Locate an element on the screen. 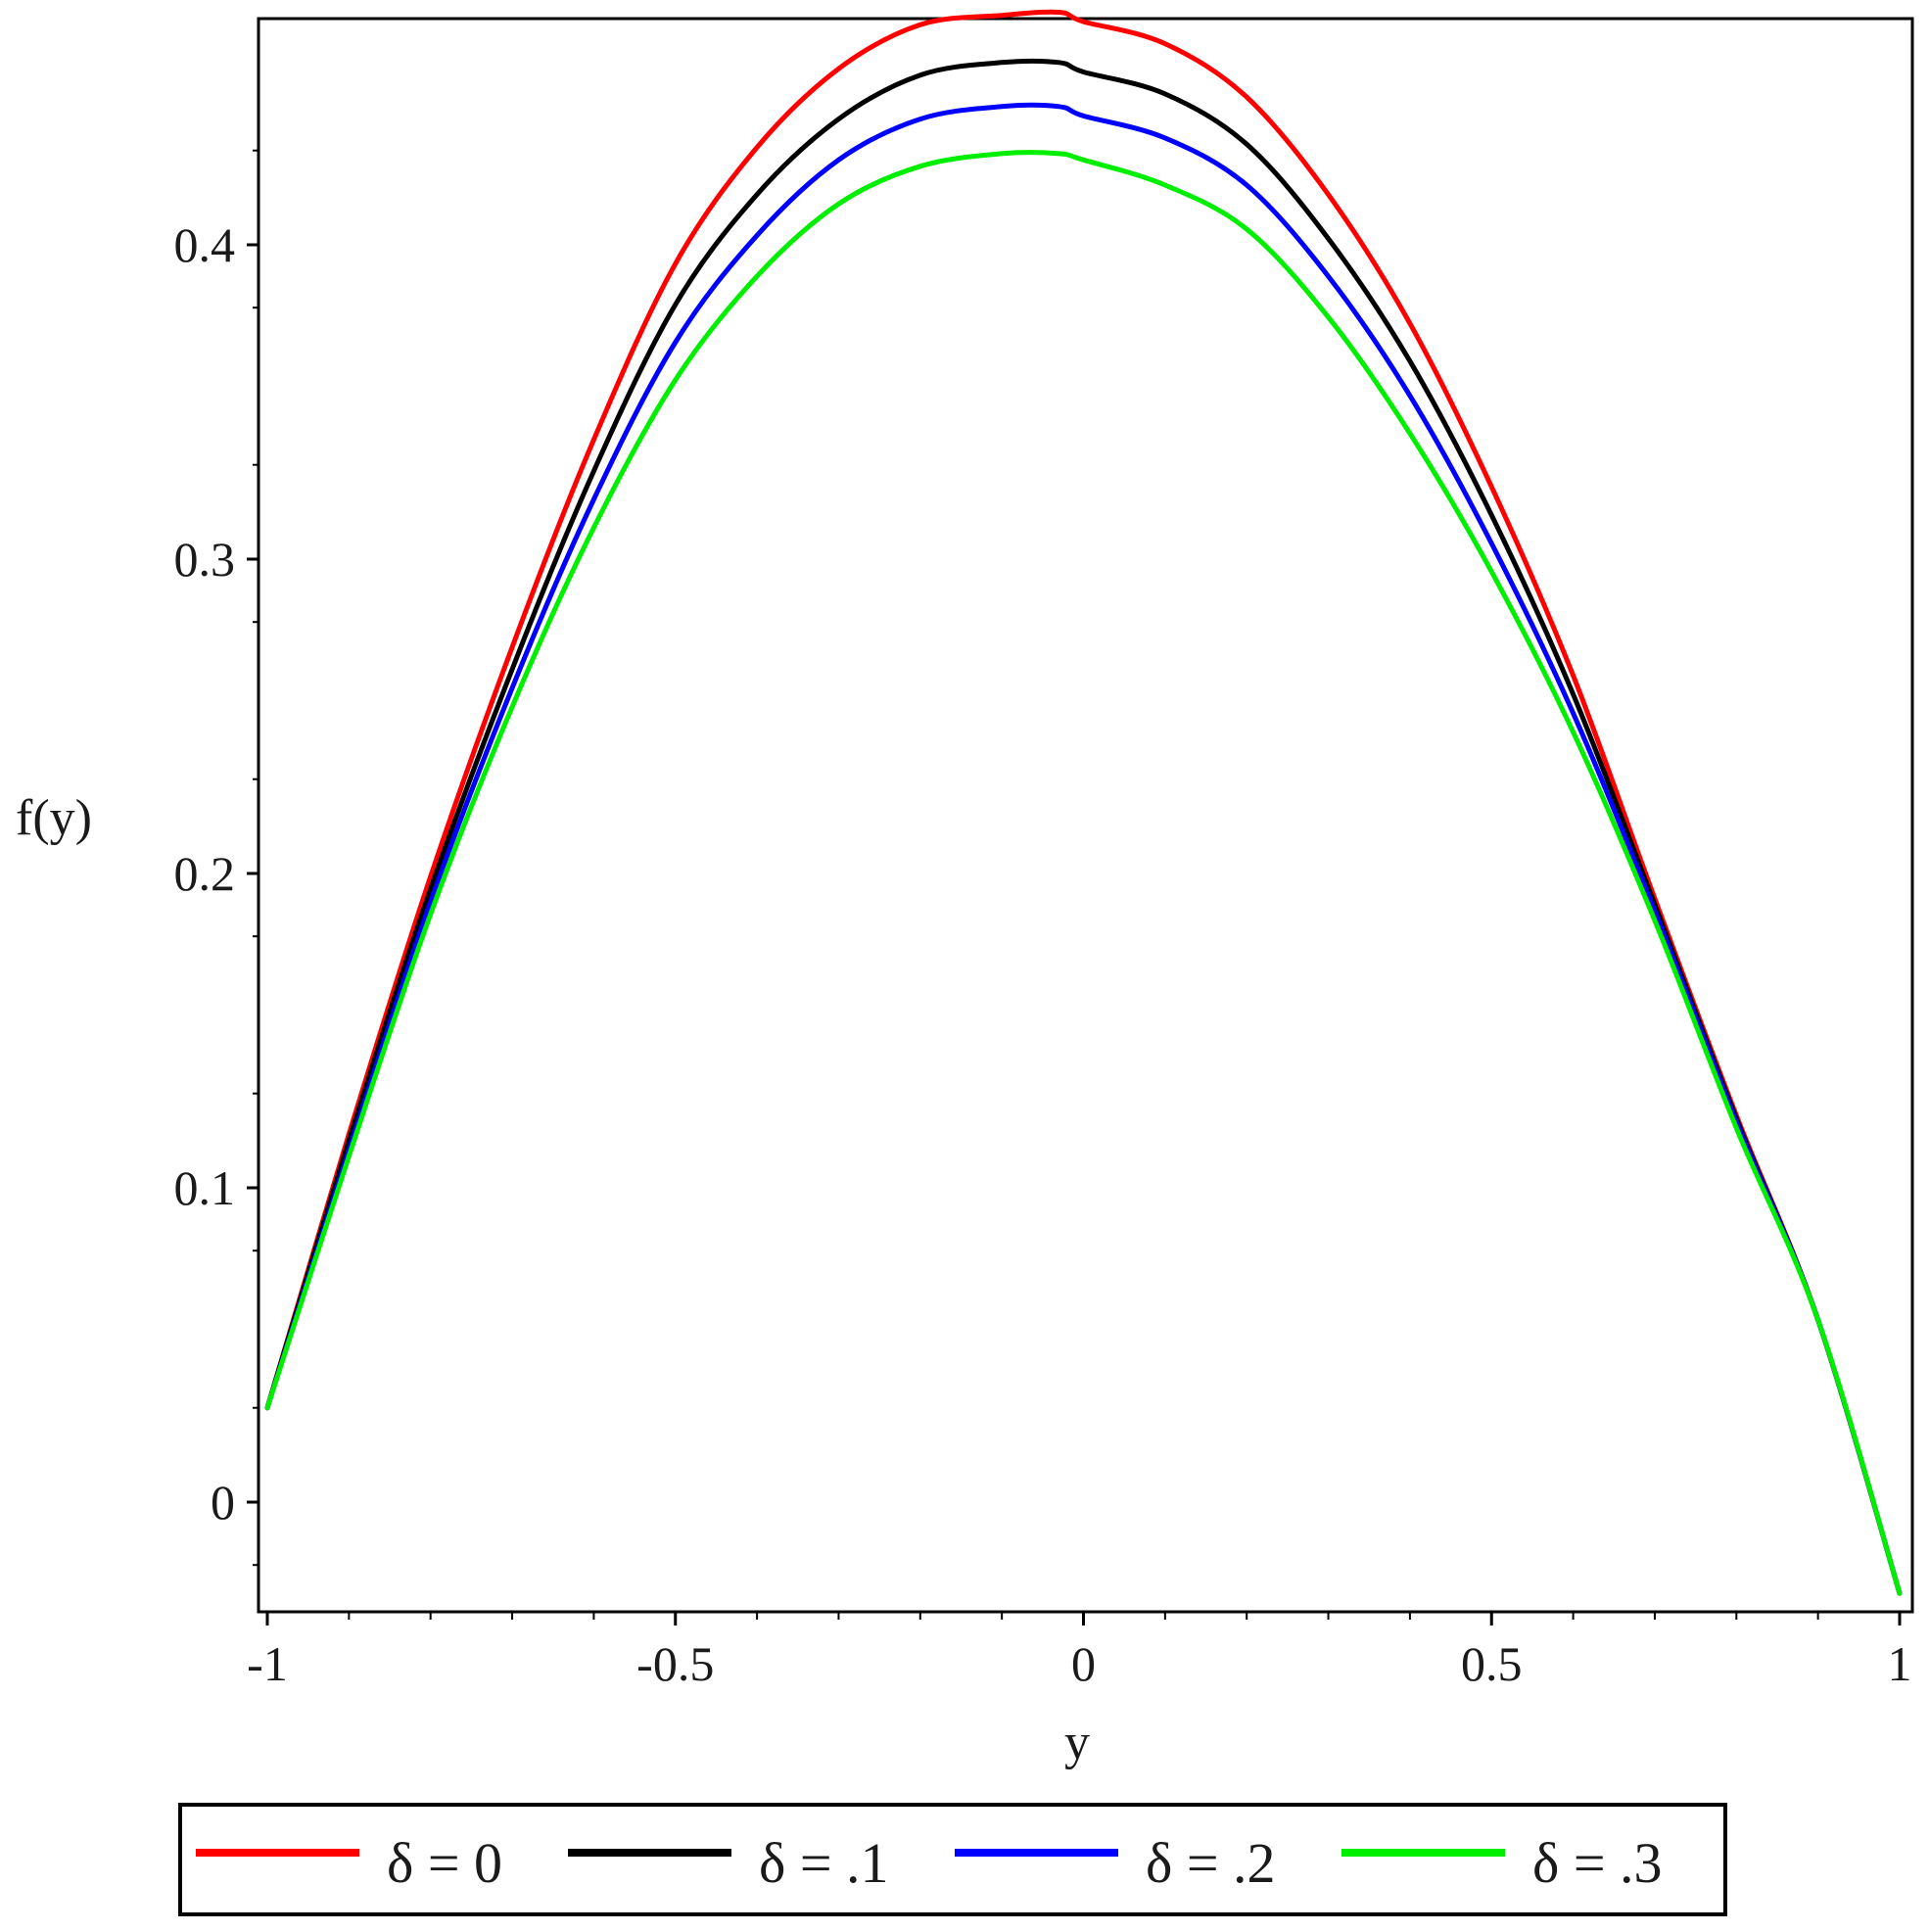 The height and width of the screenshot is (1932, 1929). legend-label: δ = .2 is located at coordinates (1211, 1863).